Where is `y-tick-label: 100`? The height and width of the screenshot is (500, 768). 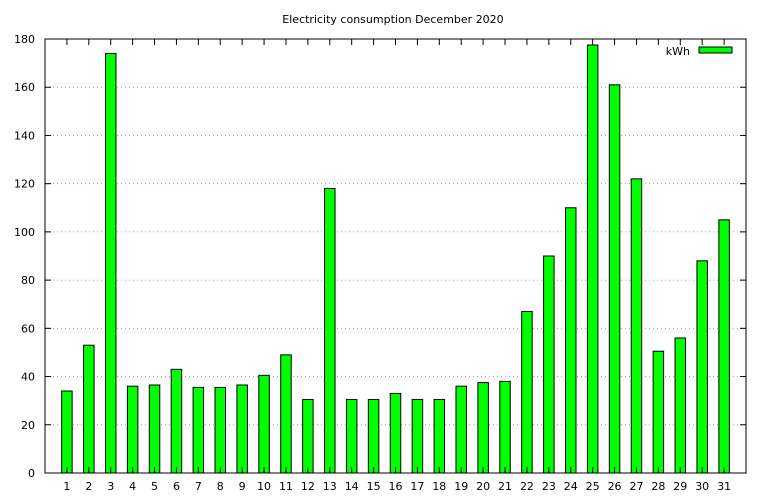
y-tick-label: 100 is located at coordinates (24, 232).